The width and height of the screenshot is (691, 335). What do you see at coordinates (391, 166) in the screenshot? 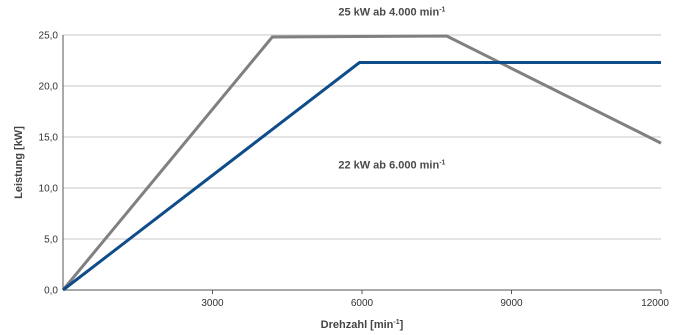
I see `annotation-2: 22 kW ab 6.000 min-1` at bounding box center [391, 166].